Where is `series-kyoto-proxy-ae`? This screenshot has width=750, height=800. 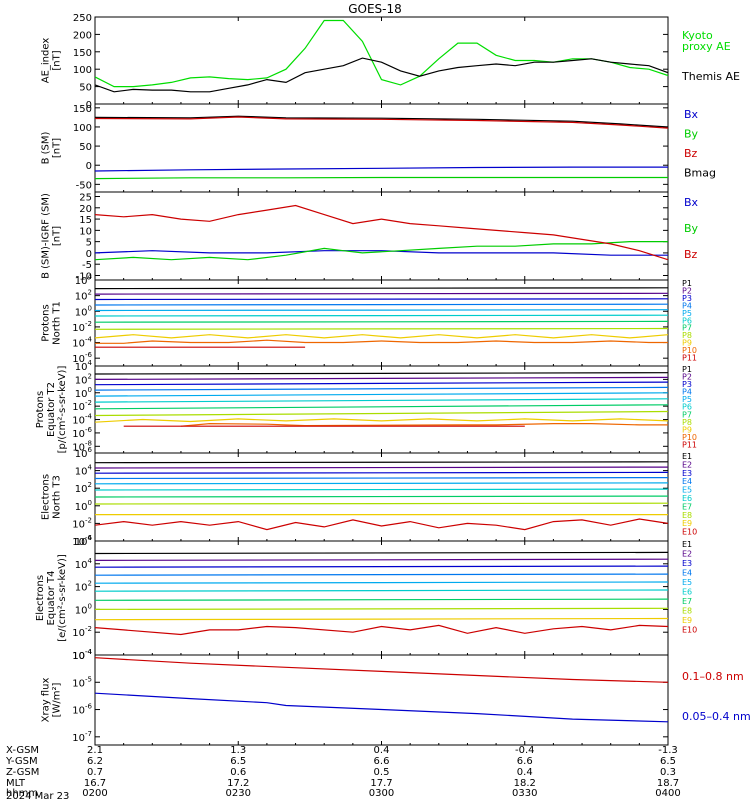 series-kyoto-proxy-ae is located at coordinates (381, 53).